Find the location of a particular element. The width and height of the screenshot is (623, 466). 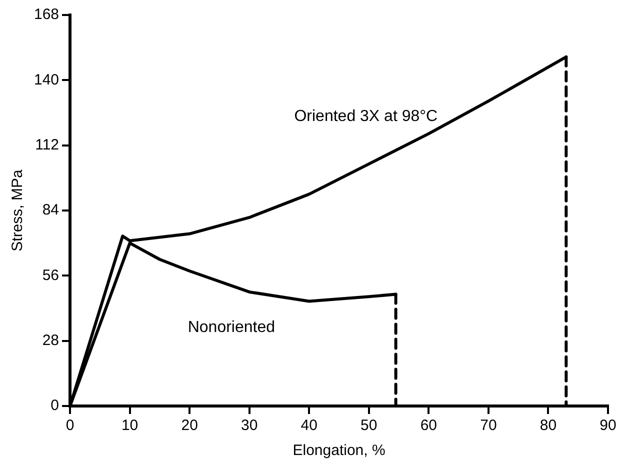

x-tick-label: 50 is located at coordinates (369, 425).